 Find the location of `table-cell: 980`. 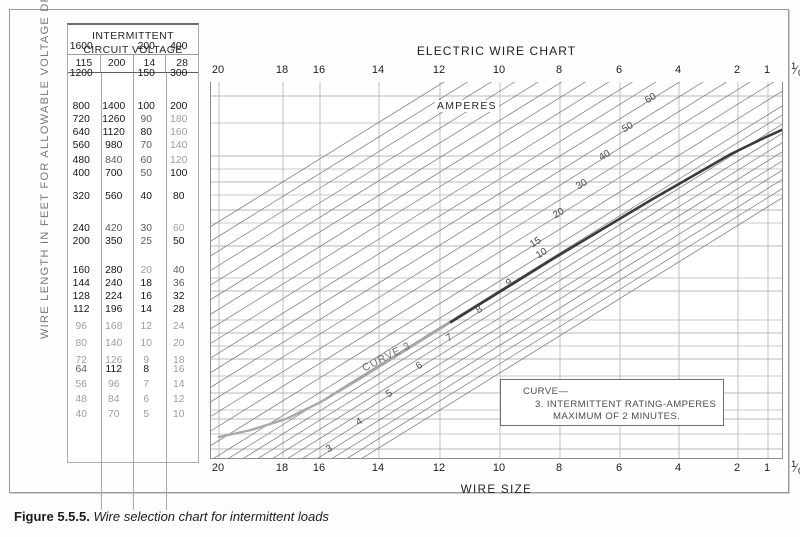

table-cell: 980 is located at coordinates (114, 145).